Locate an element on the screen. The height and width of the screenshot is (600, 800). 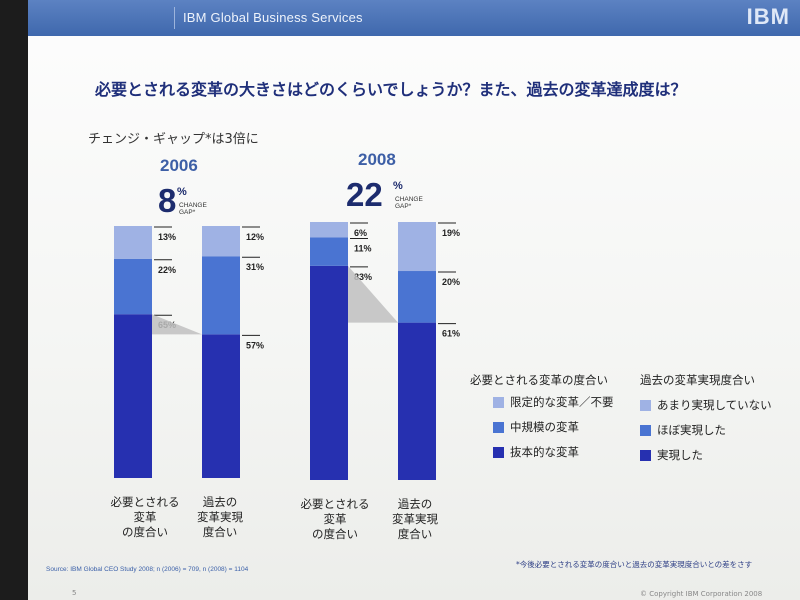
bar-2008-achieved-segment-top is located at coordinates (417, 247).